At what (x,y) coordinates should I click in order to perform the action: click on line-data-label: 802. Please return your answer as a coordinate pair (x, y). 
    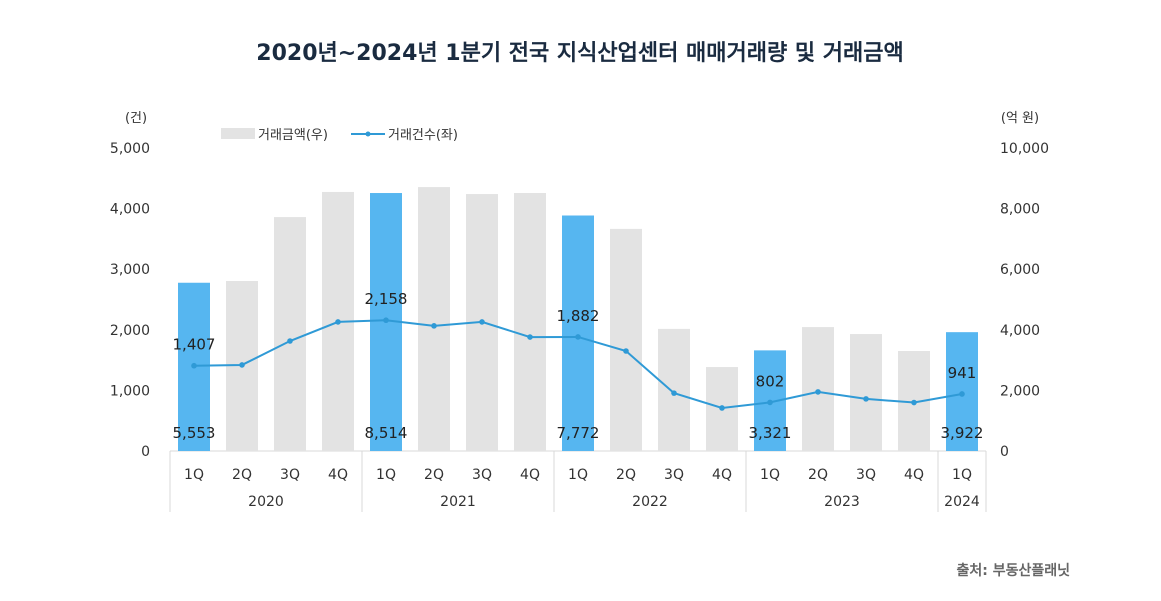
    Looking at the image, I should click on (770, 381).